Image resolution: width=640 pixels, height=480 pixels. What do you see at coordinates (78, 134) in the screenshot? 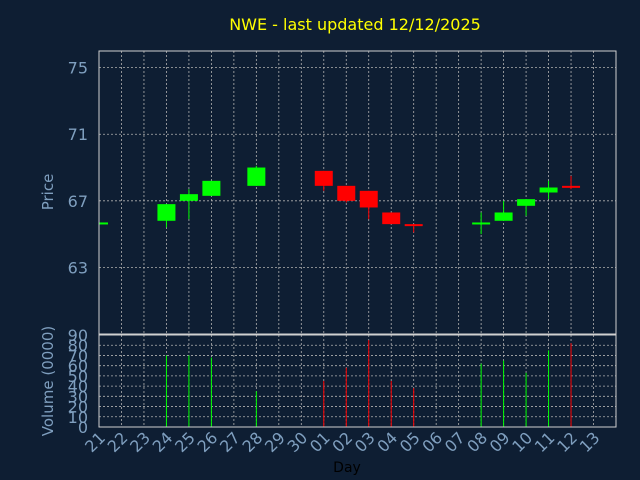
I see `price-tick-label: 71` at bounding box center [78, 134].